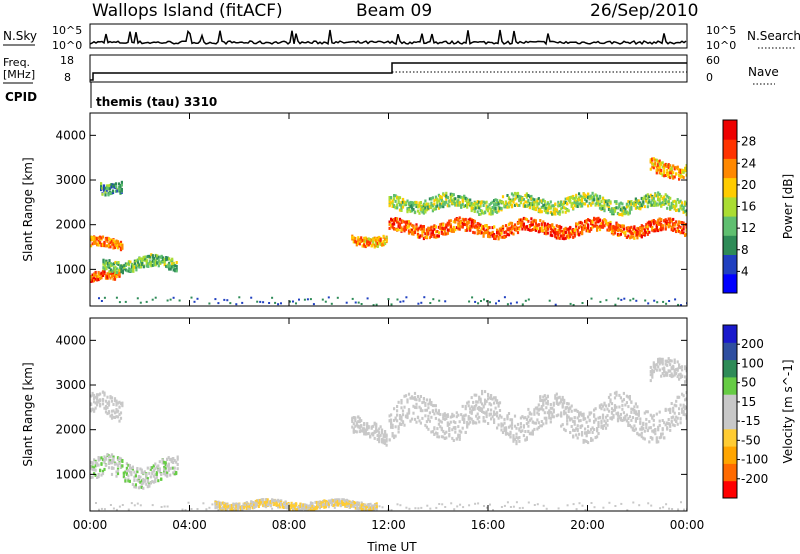 The width and height of the screenshot is (800, 554). Describe the element at coordinates (70, 225) in the screenshot. I see `power-y-tick-label: 2000` at that location.